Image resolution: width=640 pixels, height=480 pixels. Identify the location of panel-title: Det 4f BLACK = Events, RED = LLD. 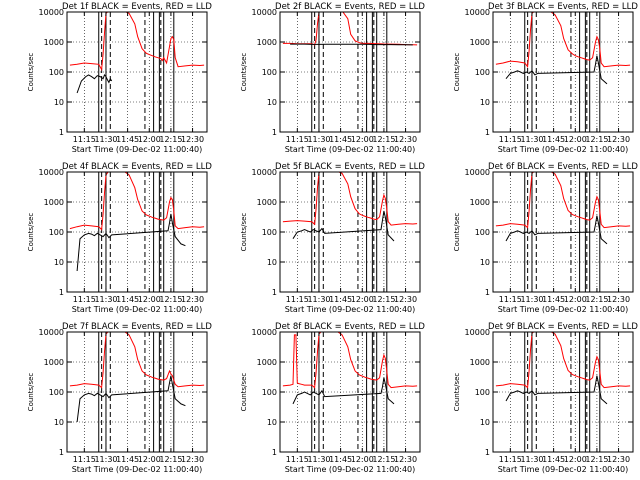
(137, 167).